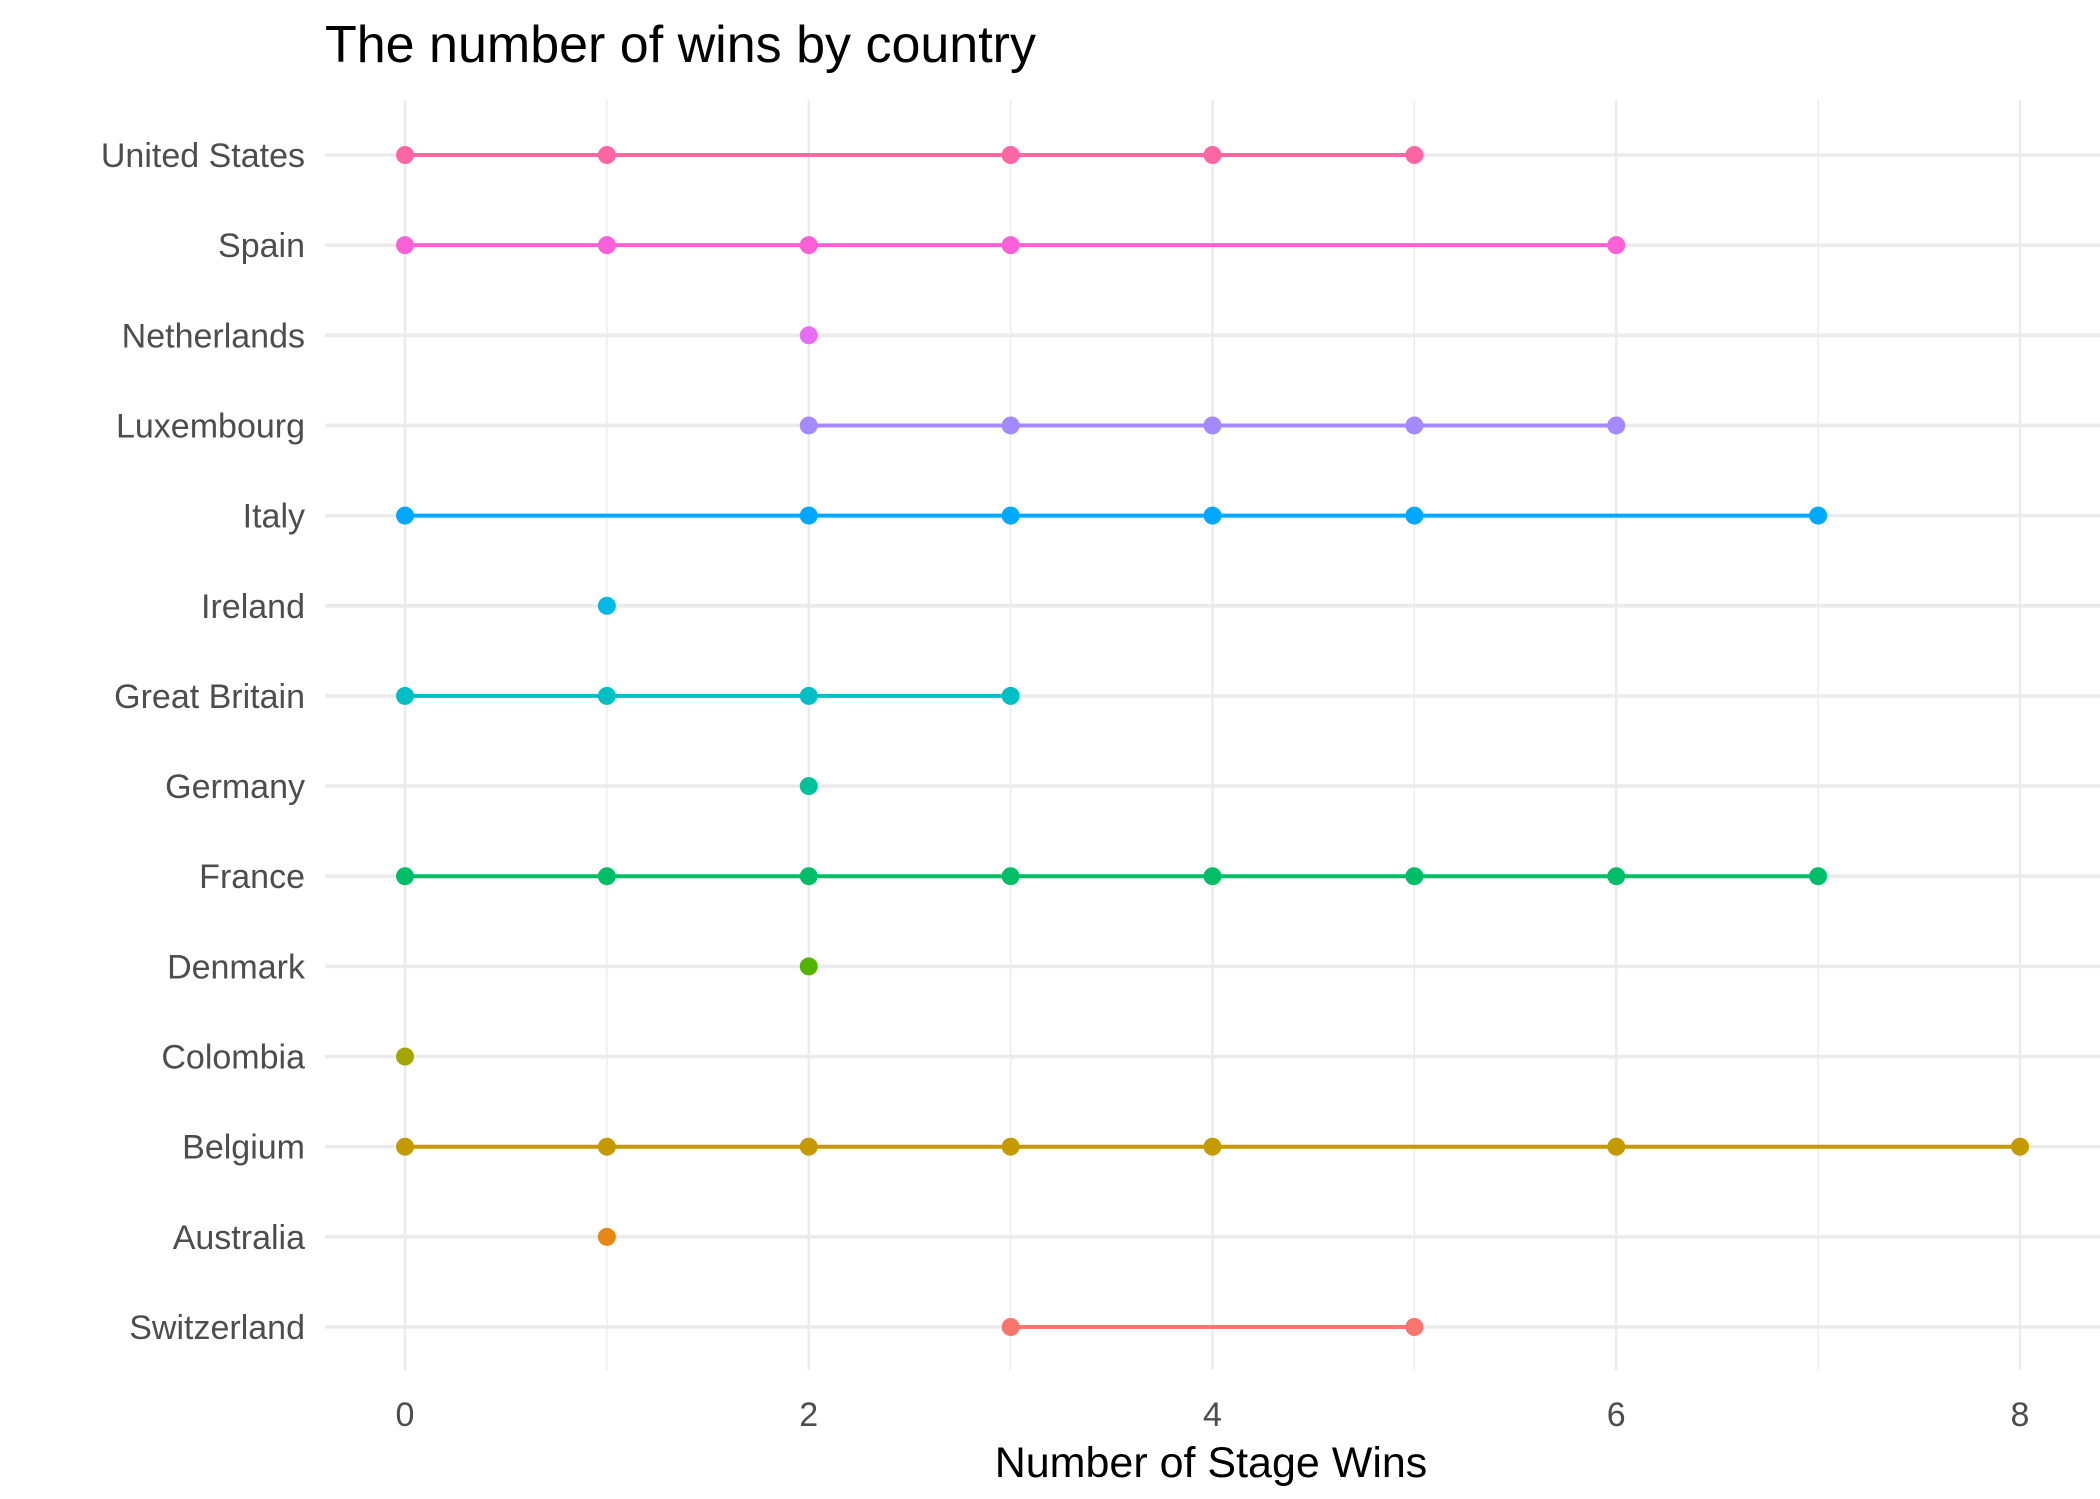 This screenshot has width=2100, height=1499. Describe the element at coordinates (1112, 876) in the screenshot. I see `series-france` at that location.